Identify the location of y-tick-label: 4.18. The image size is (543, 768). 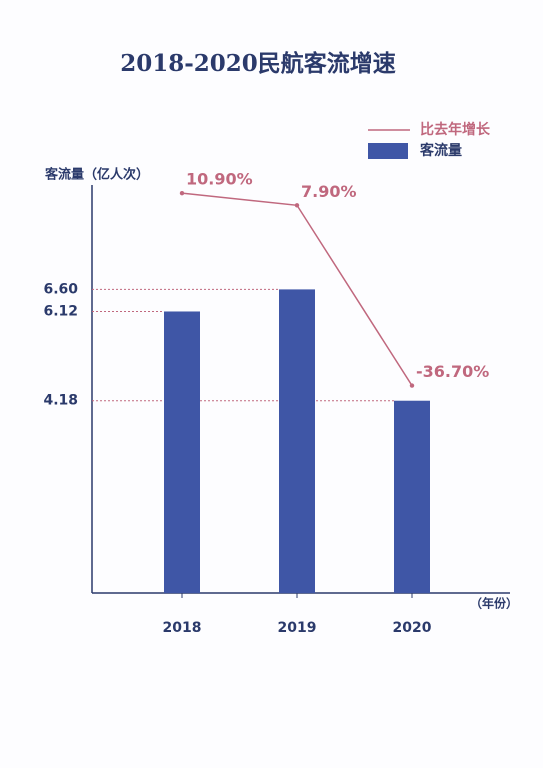
(60, 401).